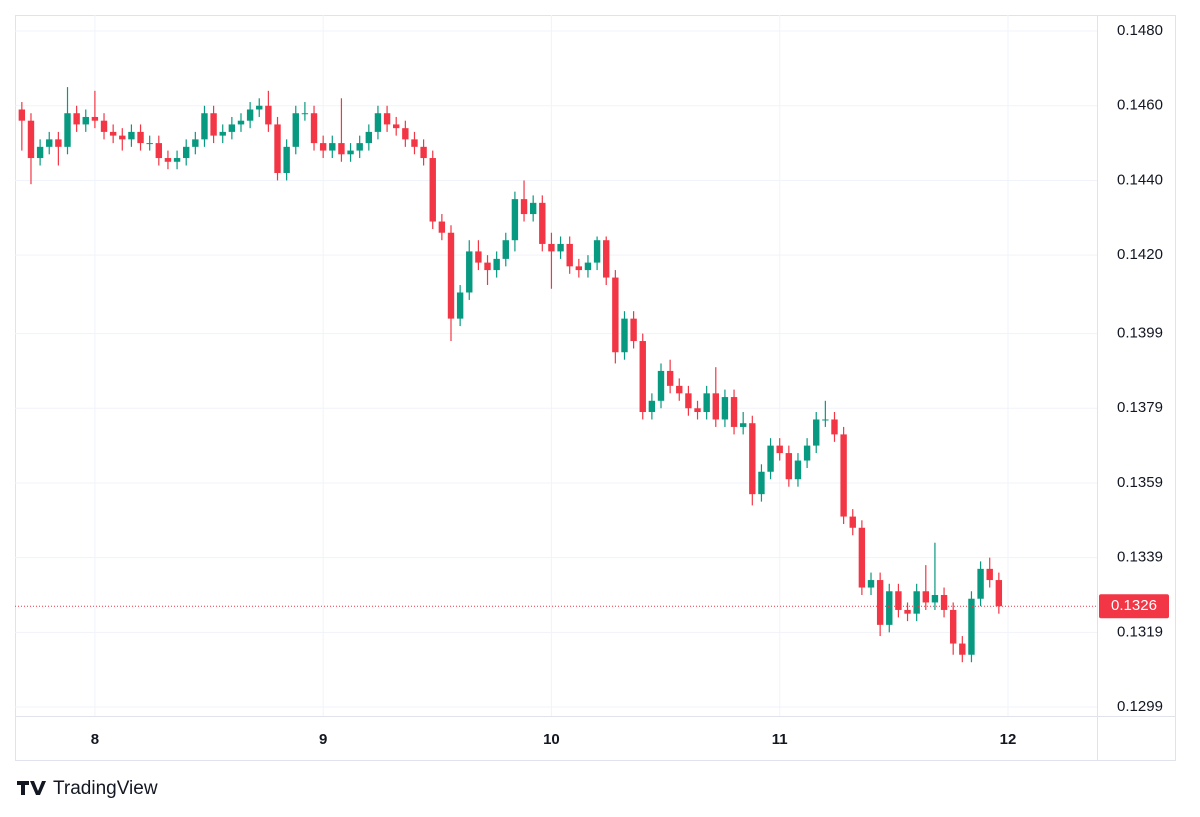 Image resolution: width=1200 pixels, height=817 pixels. Describe the element at coordinates (1140, 557) in the screenshot. I see `y-tick-label: 0.1339` at that location.